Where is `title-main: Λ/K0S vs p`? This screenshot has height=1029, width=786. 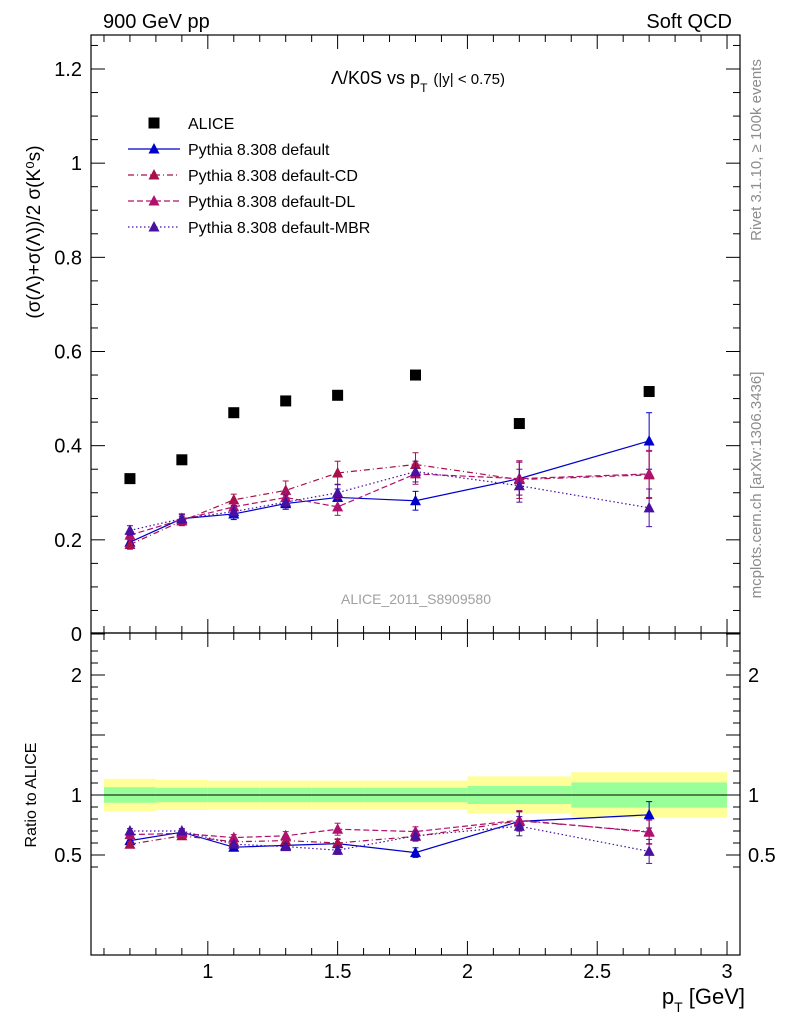 title-main: Λ/K0S vs p is located at coordinates (375, 78).